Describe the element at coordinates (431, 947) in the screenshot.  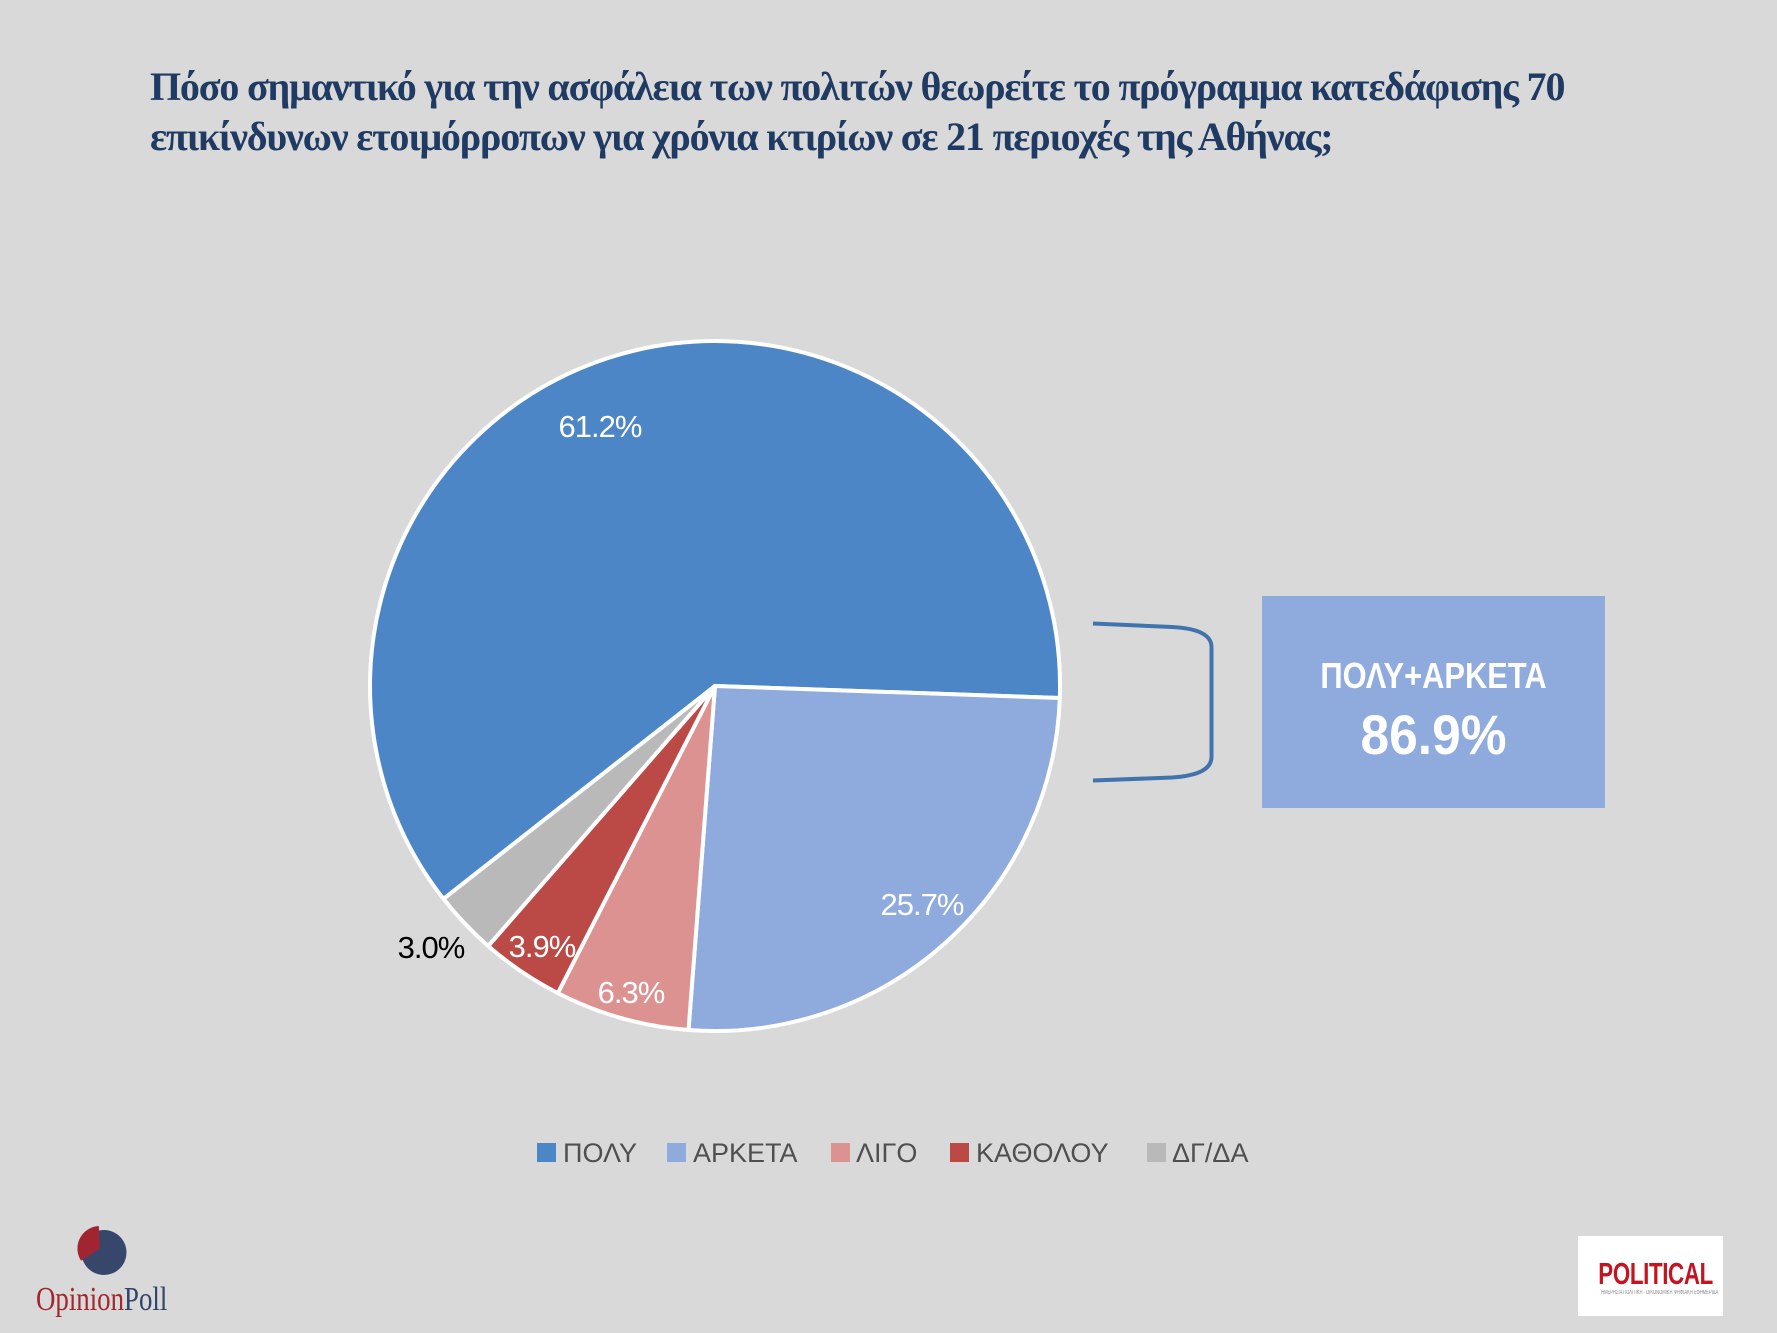
I see `svg-text: 3.0%` at that location.